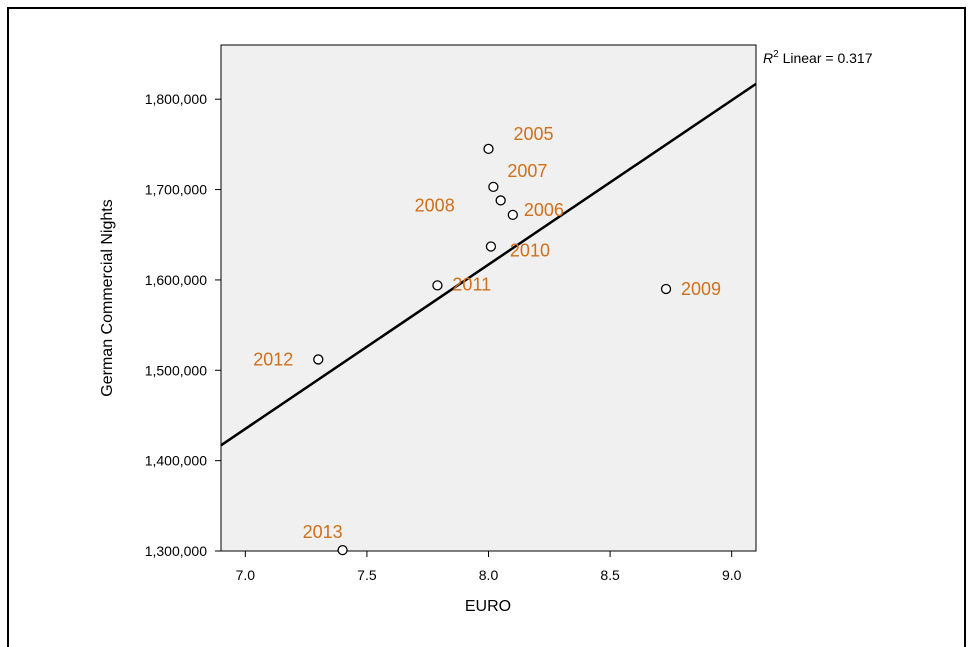 The image size is (975, 647). What do you see at coordinates (176, 461) in the screenshot?
I see `y-tick-label: 1,400,000` at bounding box center [176, 461].